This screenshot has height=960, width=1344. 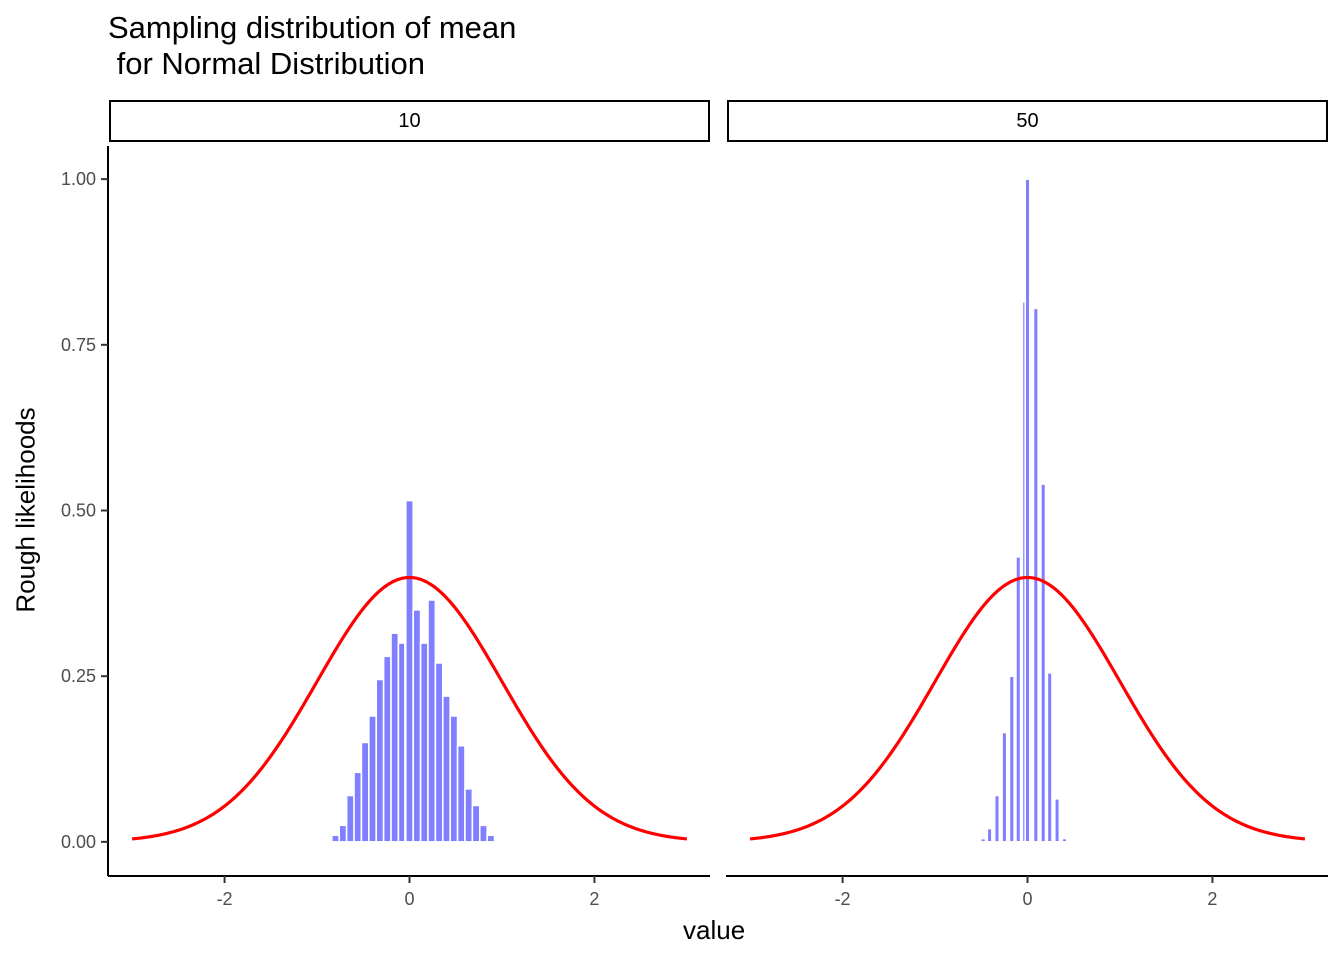 What do you see at coordinates (266, 63) in the screenshot?
I see `chart-title-line-2: for Normal Distribution` at bounding box center [266, 63].